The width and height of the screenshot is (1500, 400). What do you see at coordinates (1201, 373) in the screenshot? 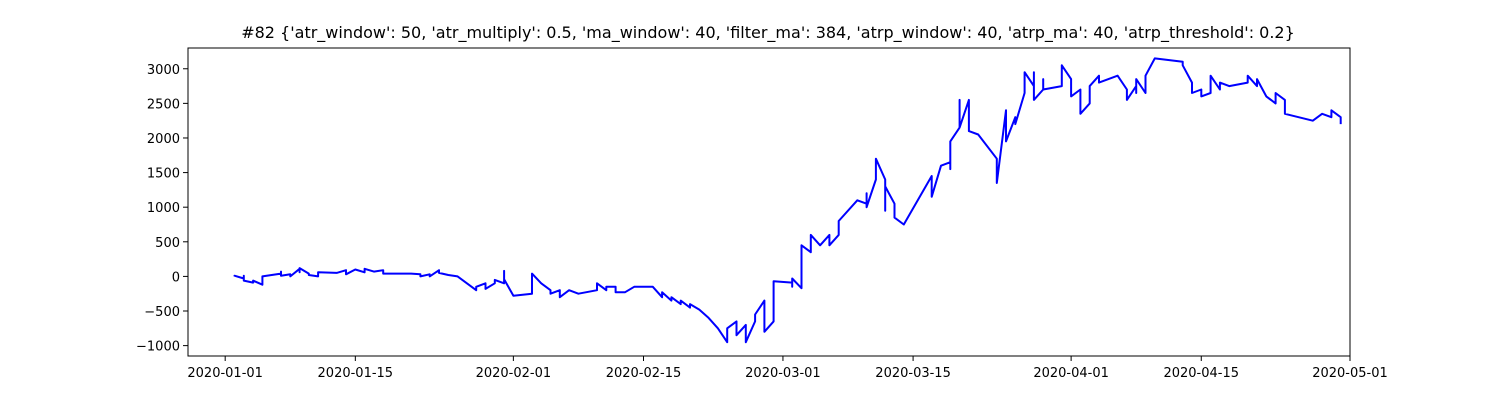
I see `x-tick-label: 2020-04-15` at bounding box center [1201, 373].